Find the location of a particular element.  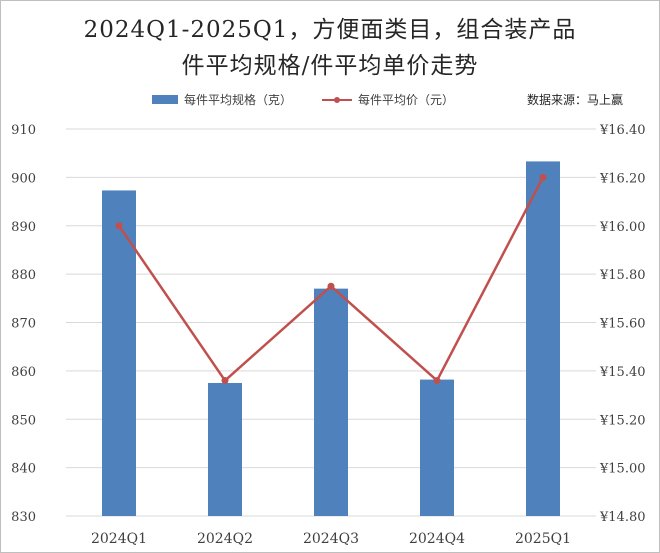

legend-line-swatch is located at coordinates (337, 100).